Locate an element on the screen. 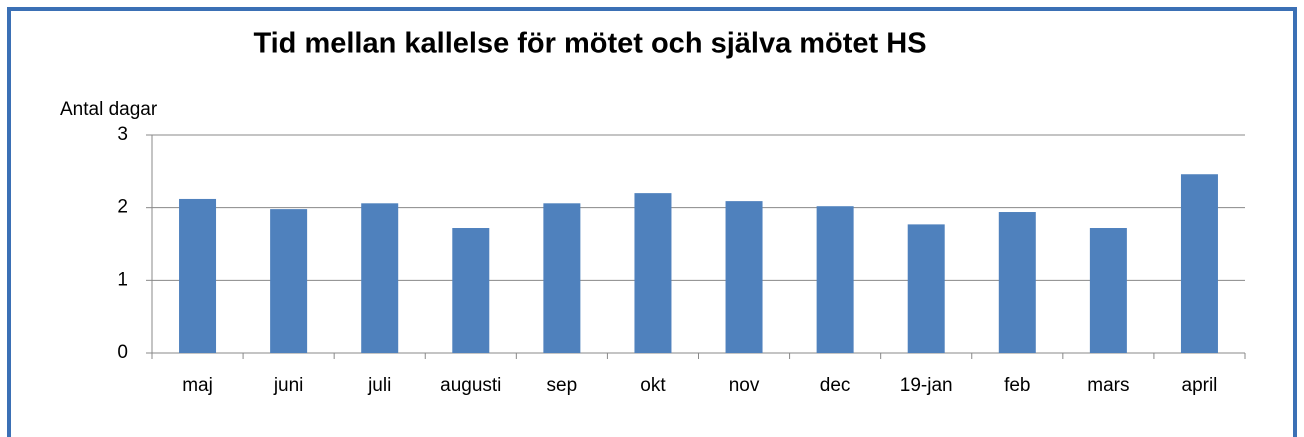  x-tick-label: juni is located at coordinates (288, 385).